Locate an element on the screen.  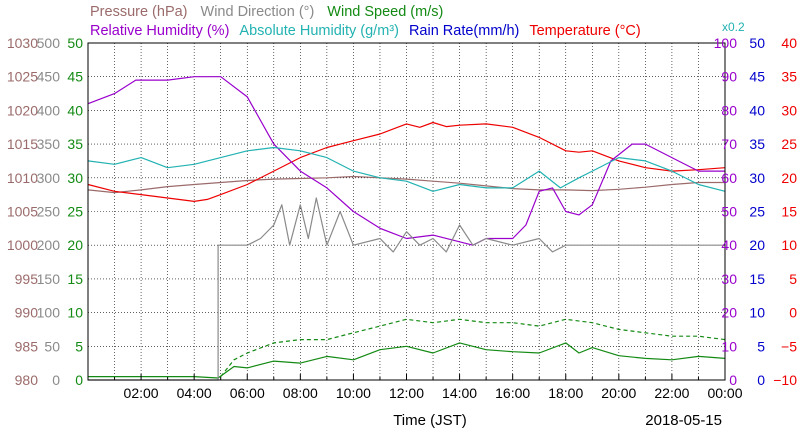
y-tick-label: 400 is located at coordinates (49, 110).